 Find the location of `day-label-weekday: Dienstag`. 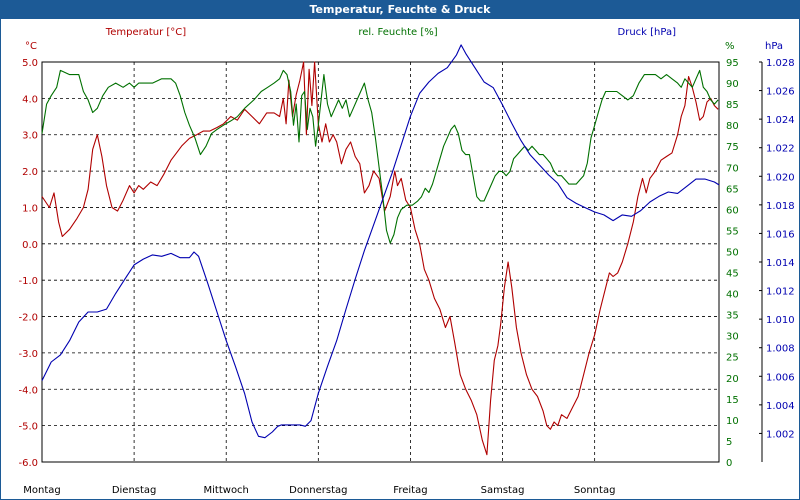

day-label-weekday: Dienstag is located at coordinates (134, 490).